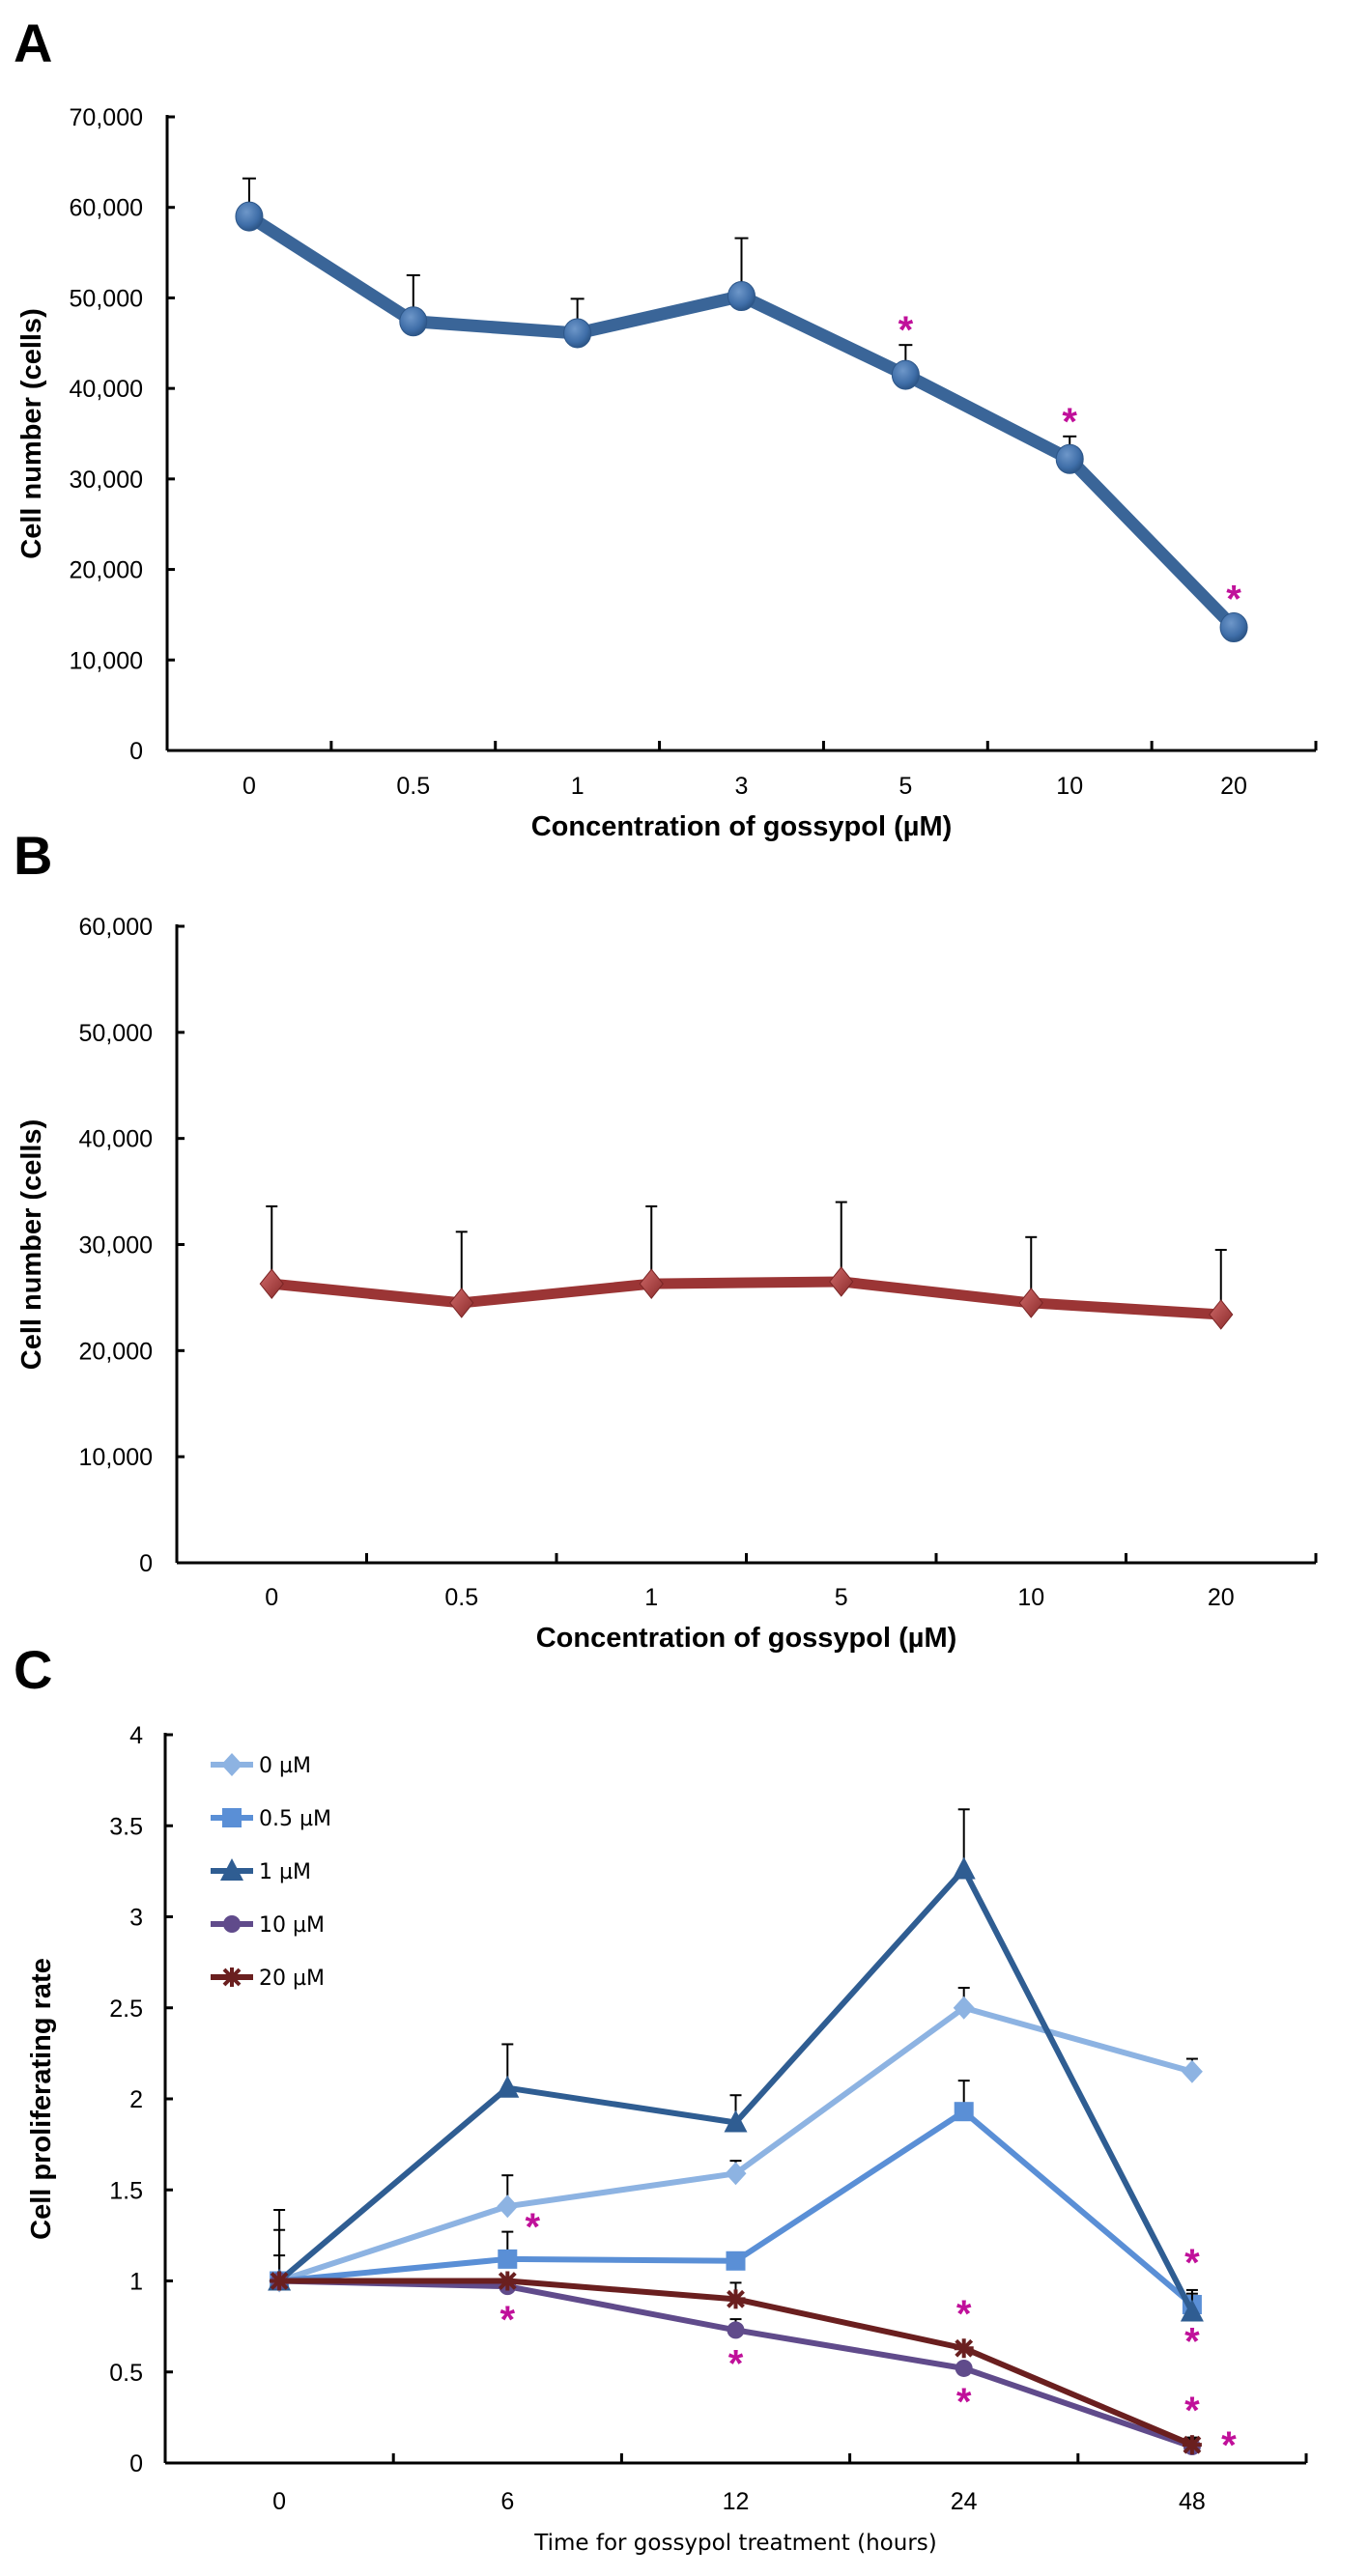 The image size is (1369, 2576). What do you see at coordinates (292, 1979) in the screenshot?
I see `legend-label: 20 µM` at bounding box center [292, 1979].